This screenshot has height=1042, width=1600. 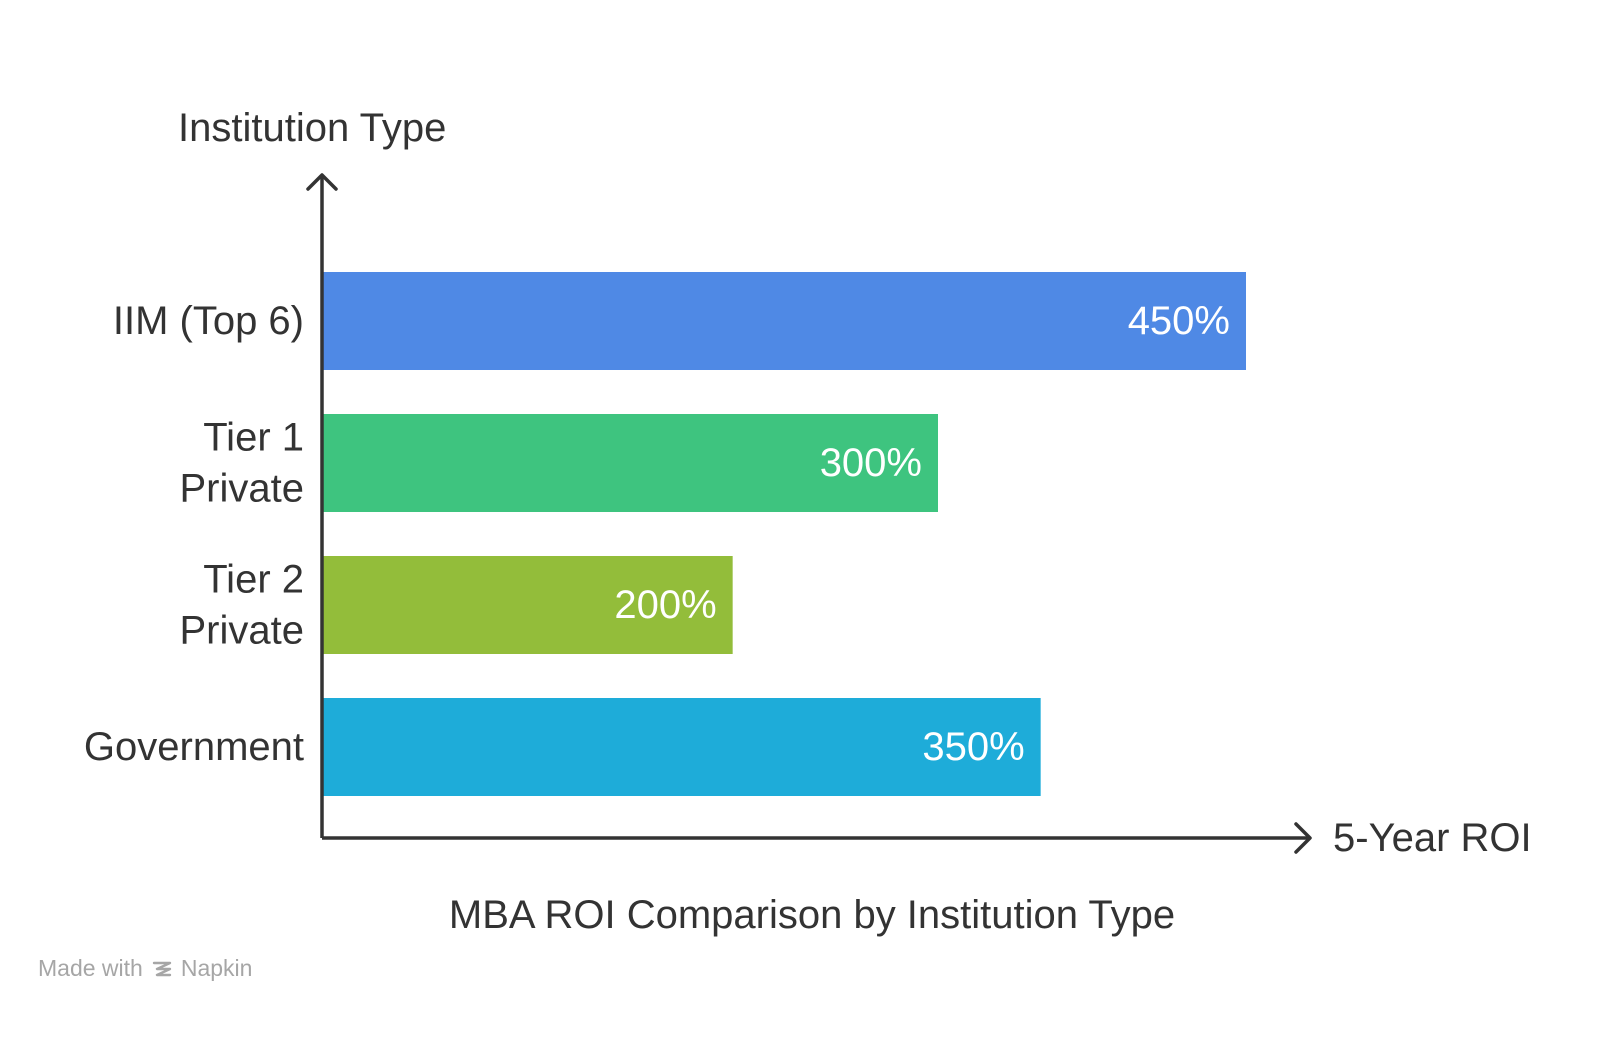 I want to click on watermark: Made with Napkin, so click(x=145, y=968).